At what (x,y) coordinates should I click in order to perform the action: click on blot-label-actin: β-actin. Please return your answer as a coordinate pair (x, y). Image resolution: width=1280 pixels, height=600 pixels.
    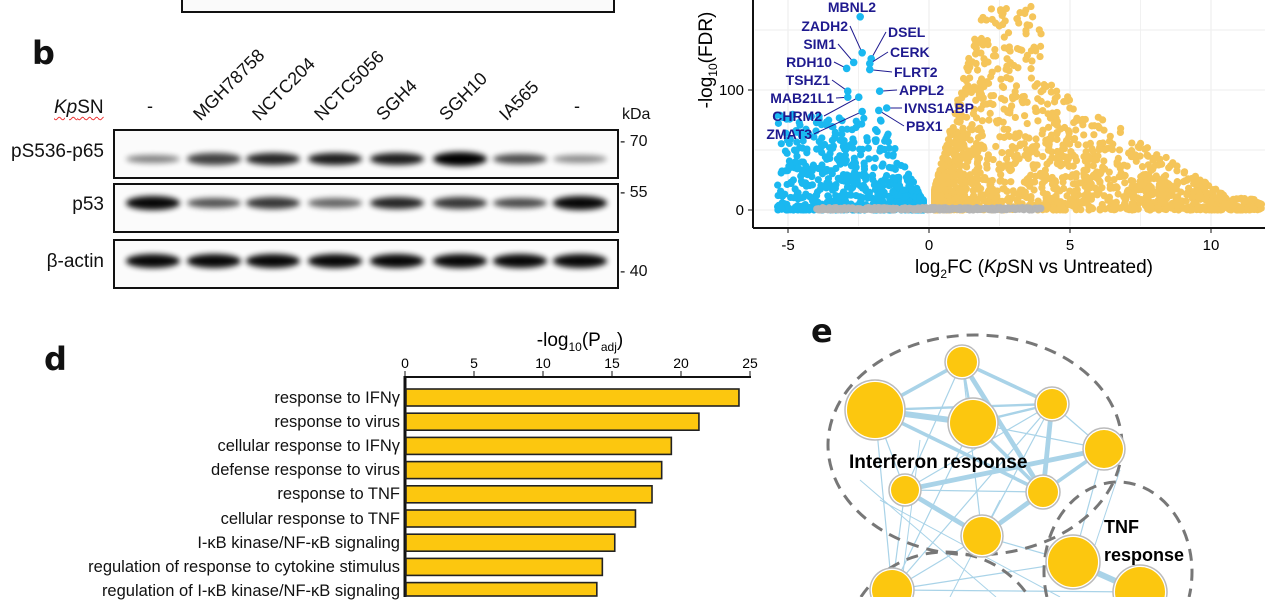
    Looking at the image, I should click on (75, 261).